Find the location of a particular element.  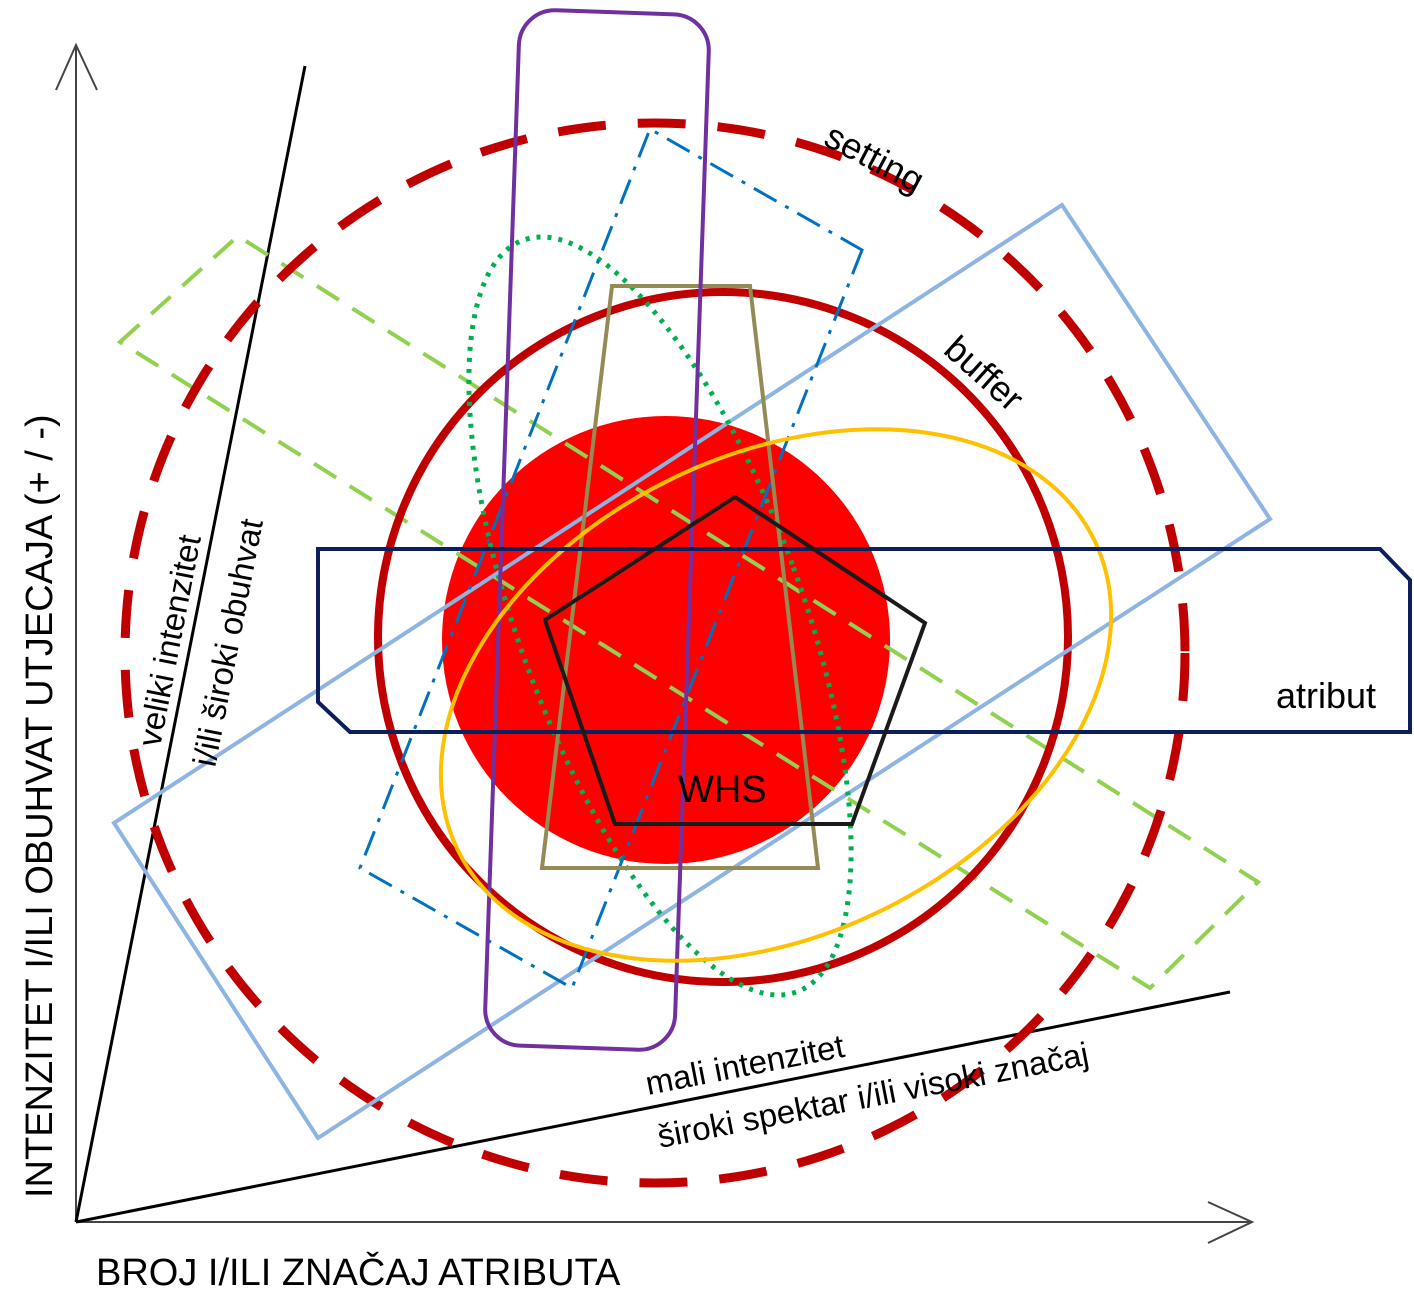

y-axis-arrowhead is located at coordinates (76, 66).